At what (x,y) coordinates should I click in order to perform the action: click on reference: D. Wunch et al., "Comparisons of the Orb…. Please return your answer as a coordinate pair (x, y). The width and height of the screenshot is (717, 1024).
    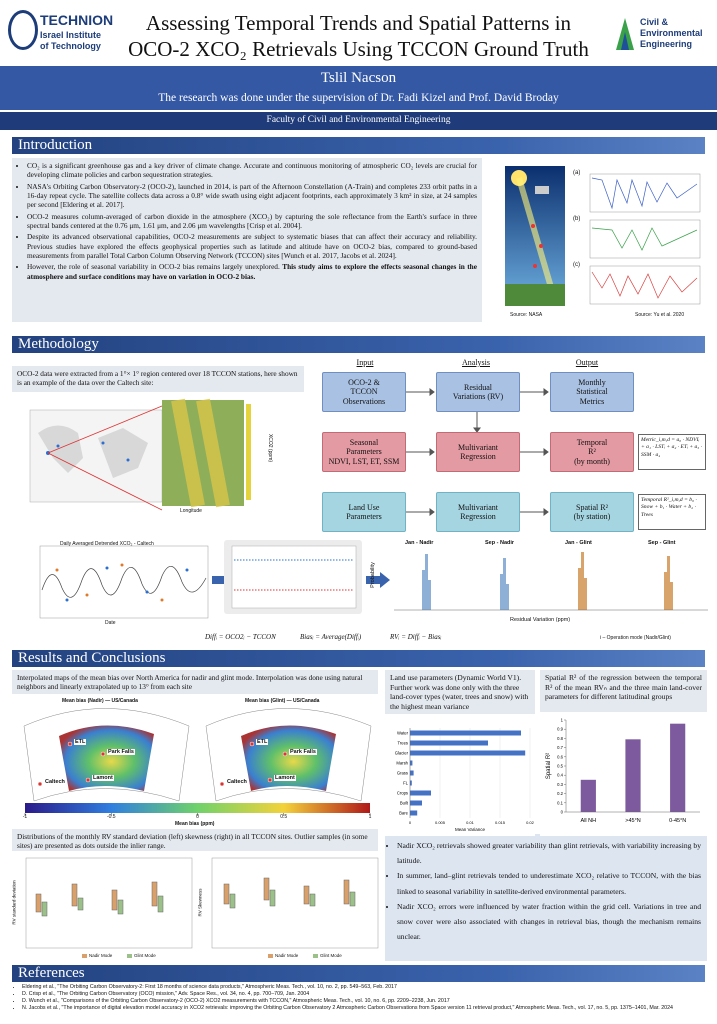
    Looking at the image, I should click on (364, 1001).